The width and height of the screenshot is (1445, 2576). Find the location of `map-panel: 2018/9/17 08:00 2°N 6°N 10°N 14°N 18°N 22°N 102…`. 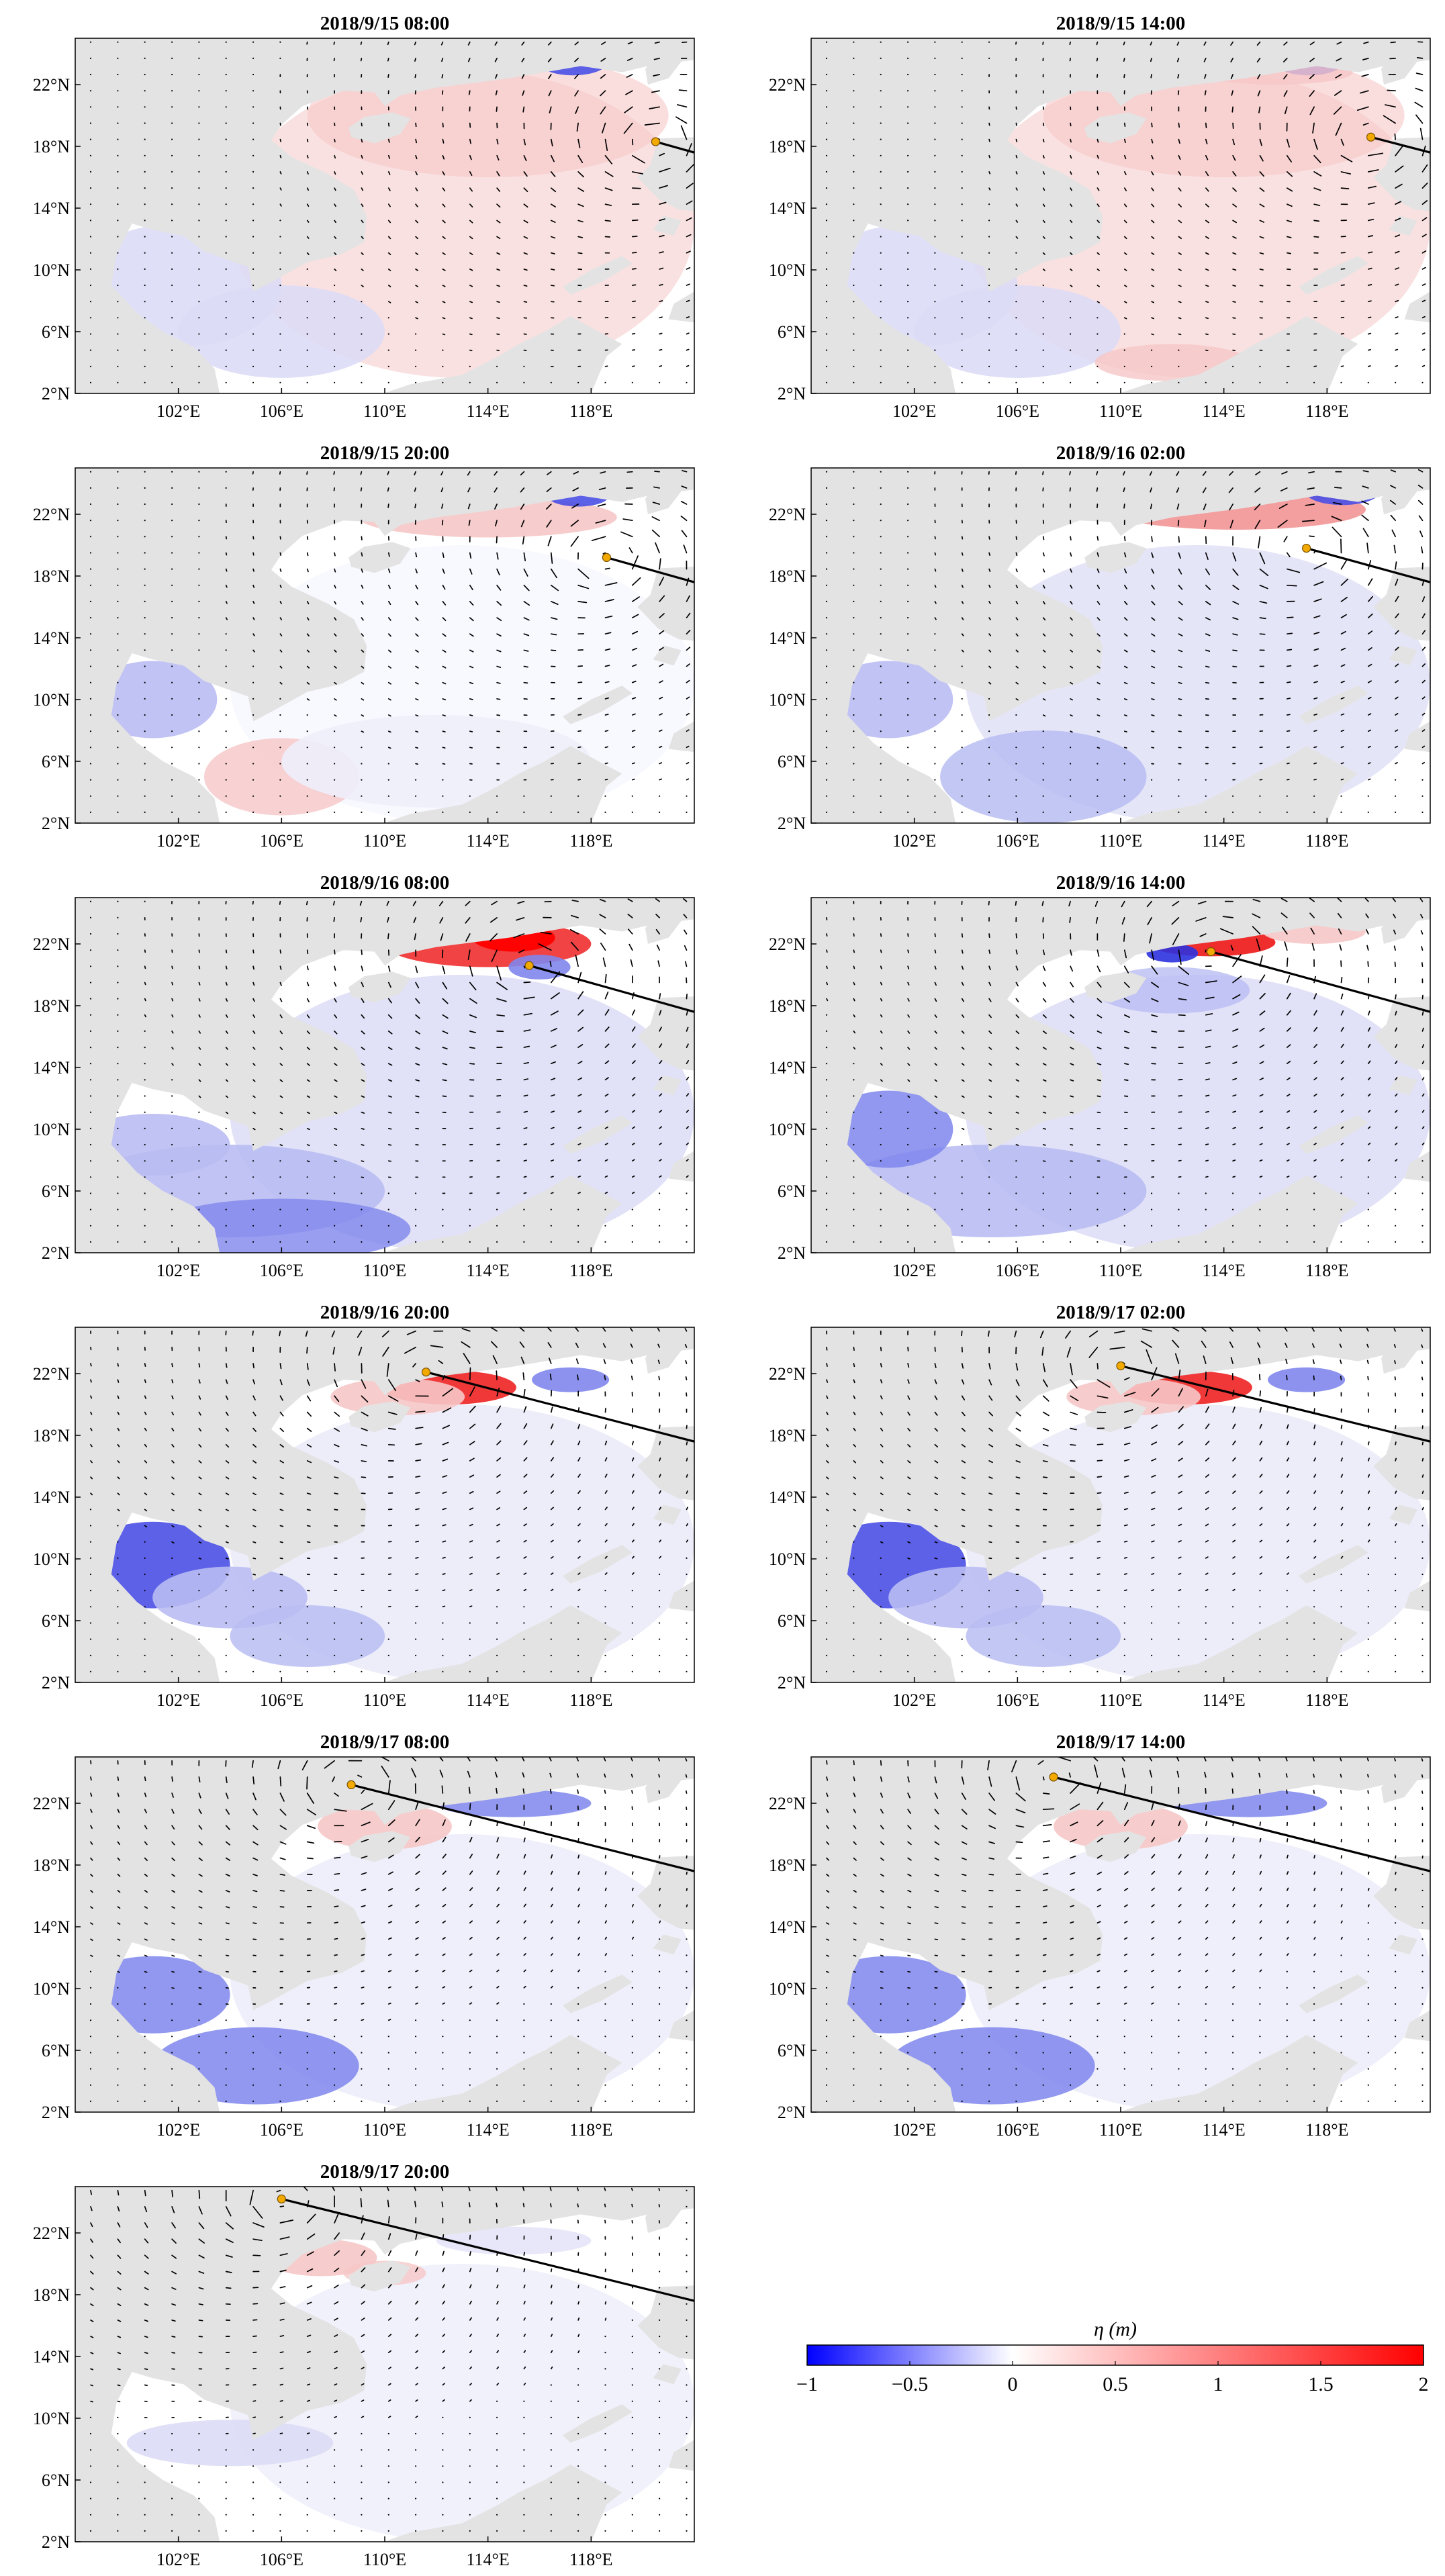

map-panel: 2018/9/17 08:00 2°N 6°N 10°N 14°N 18°N 22°N 102… is located at coordinates (364, 1935).